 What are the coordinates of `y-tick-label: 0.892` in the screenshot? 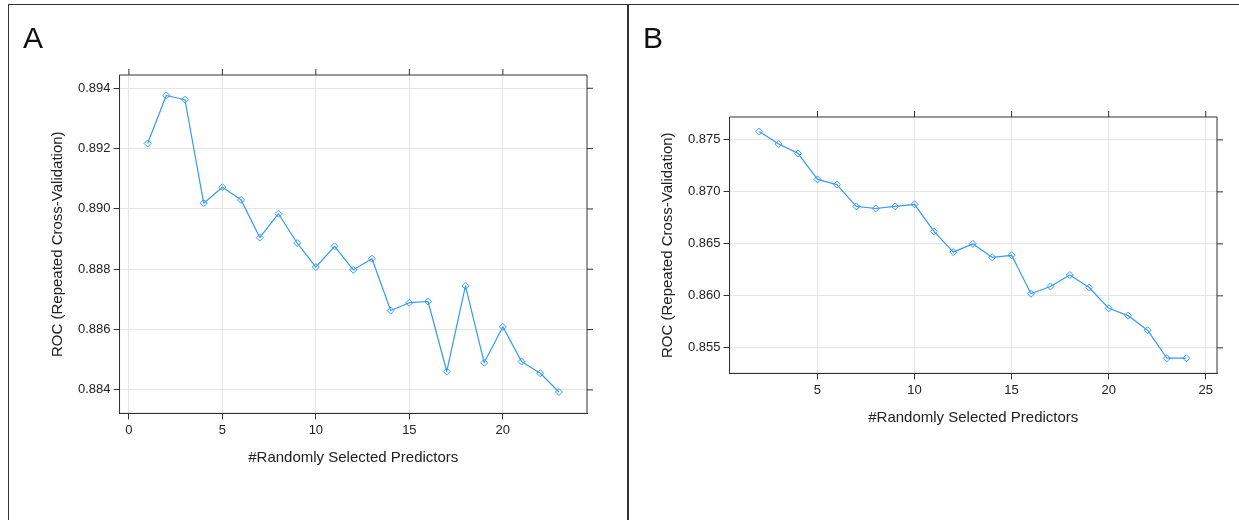 It's located at (94, 148).